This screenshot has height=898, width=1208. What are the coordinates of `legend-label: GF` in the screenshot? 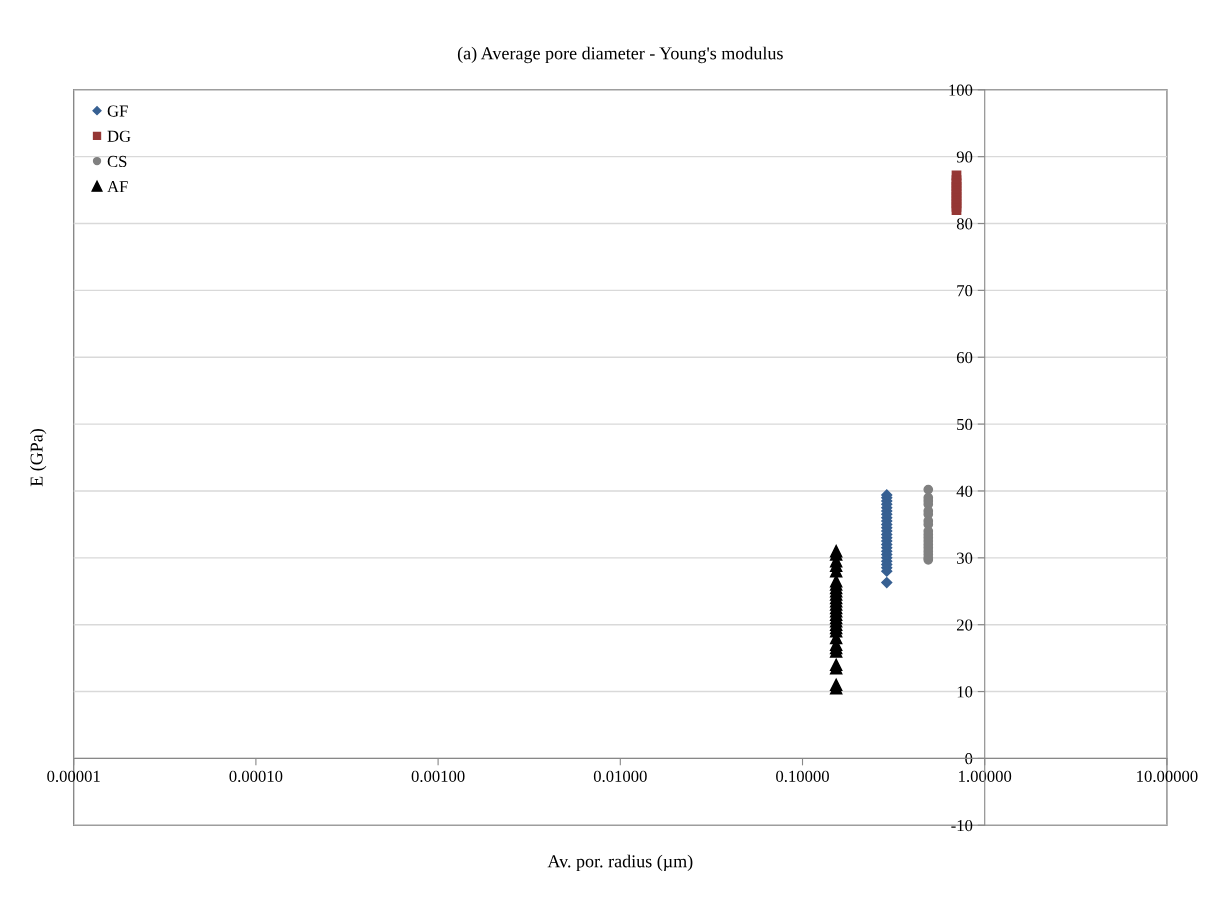 It's located at (117, 111).